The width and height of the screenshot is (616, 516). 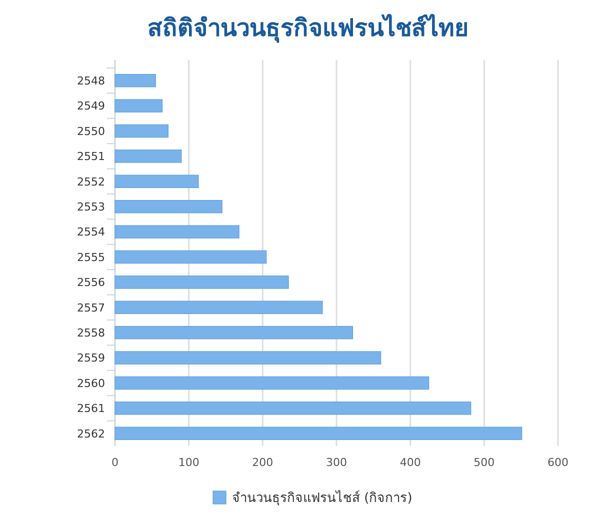 I want to click on y-tick-label: 2557, so click(x=91, y=307).